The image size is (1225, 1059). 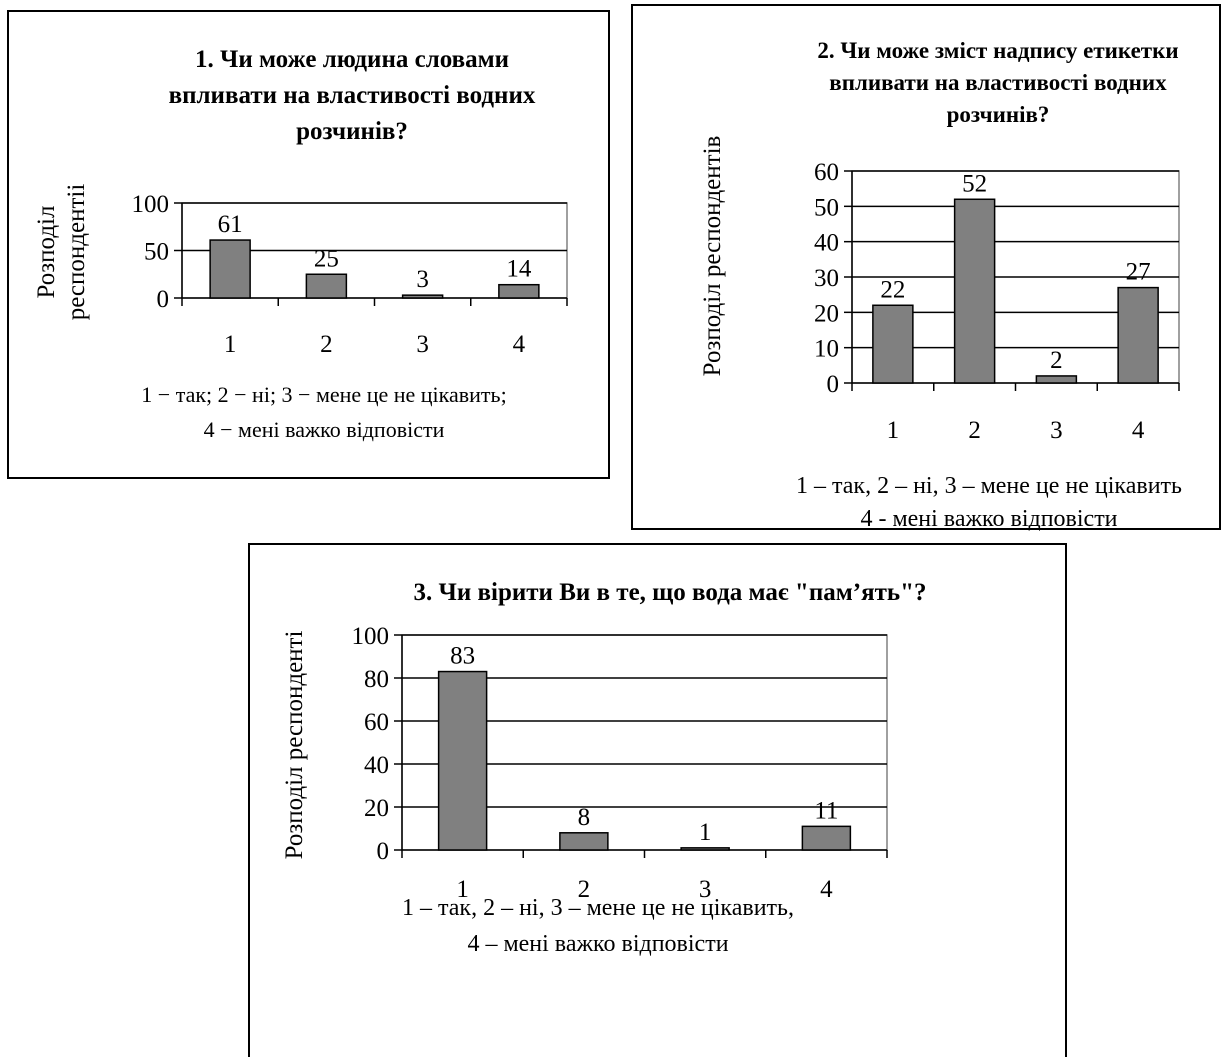 I want to click on data-label: 14, so click(x=519, y=269).